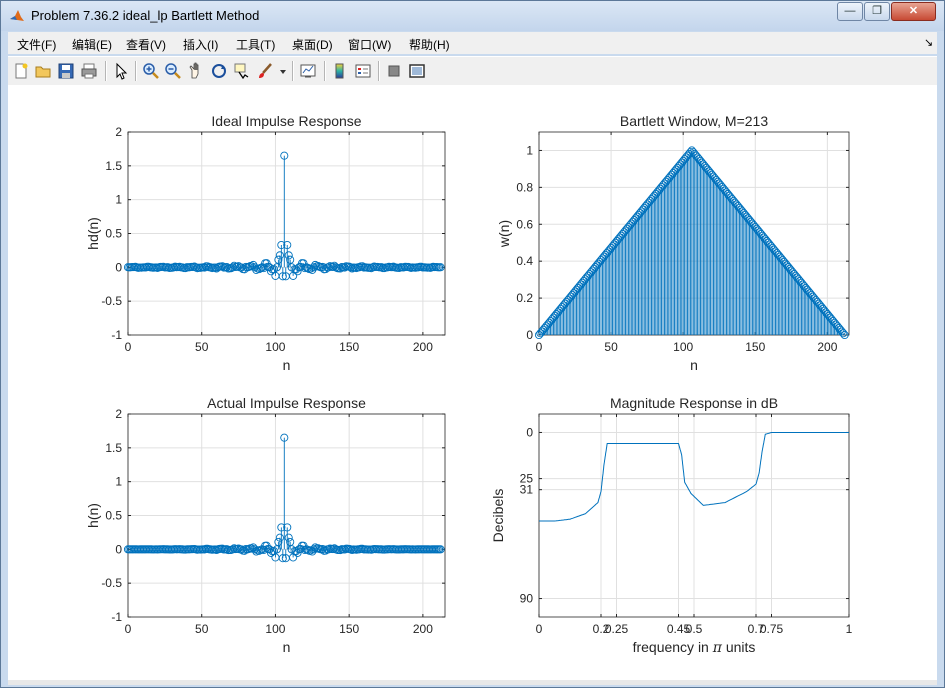 This screenshot has height=688, width=945. Describe the element at coordinates (256, 45) in the screenshot. I see `menu-tools: 工具(T)` at that location.